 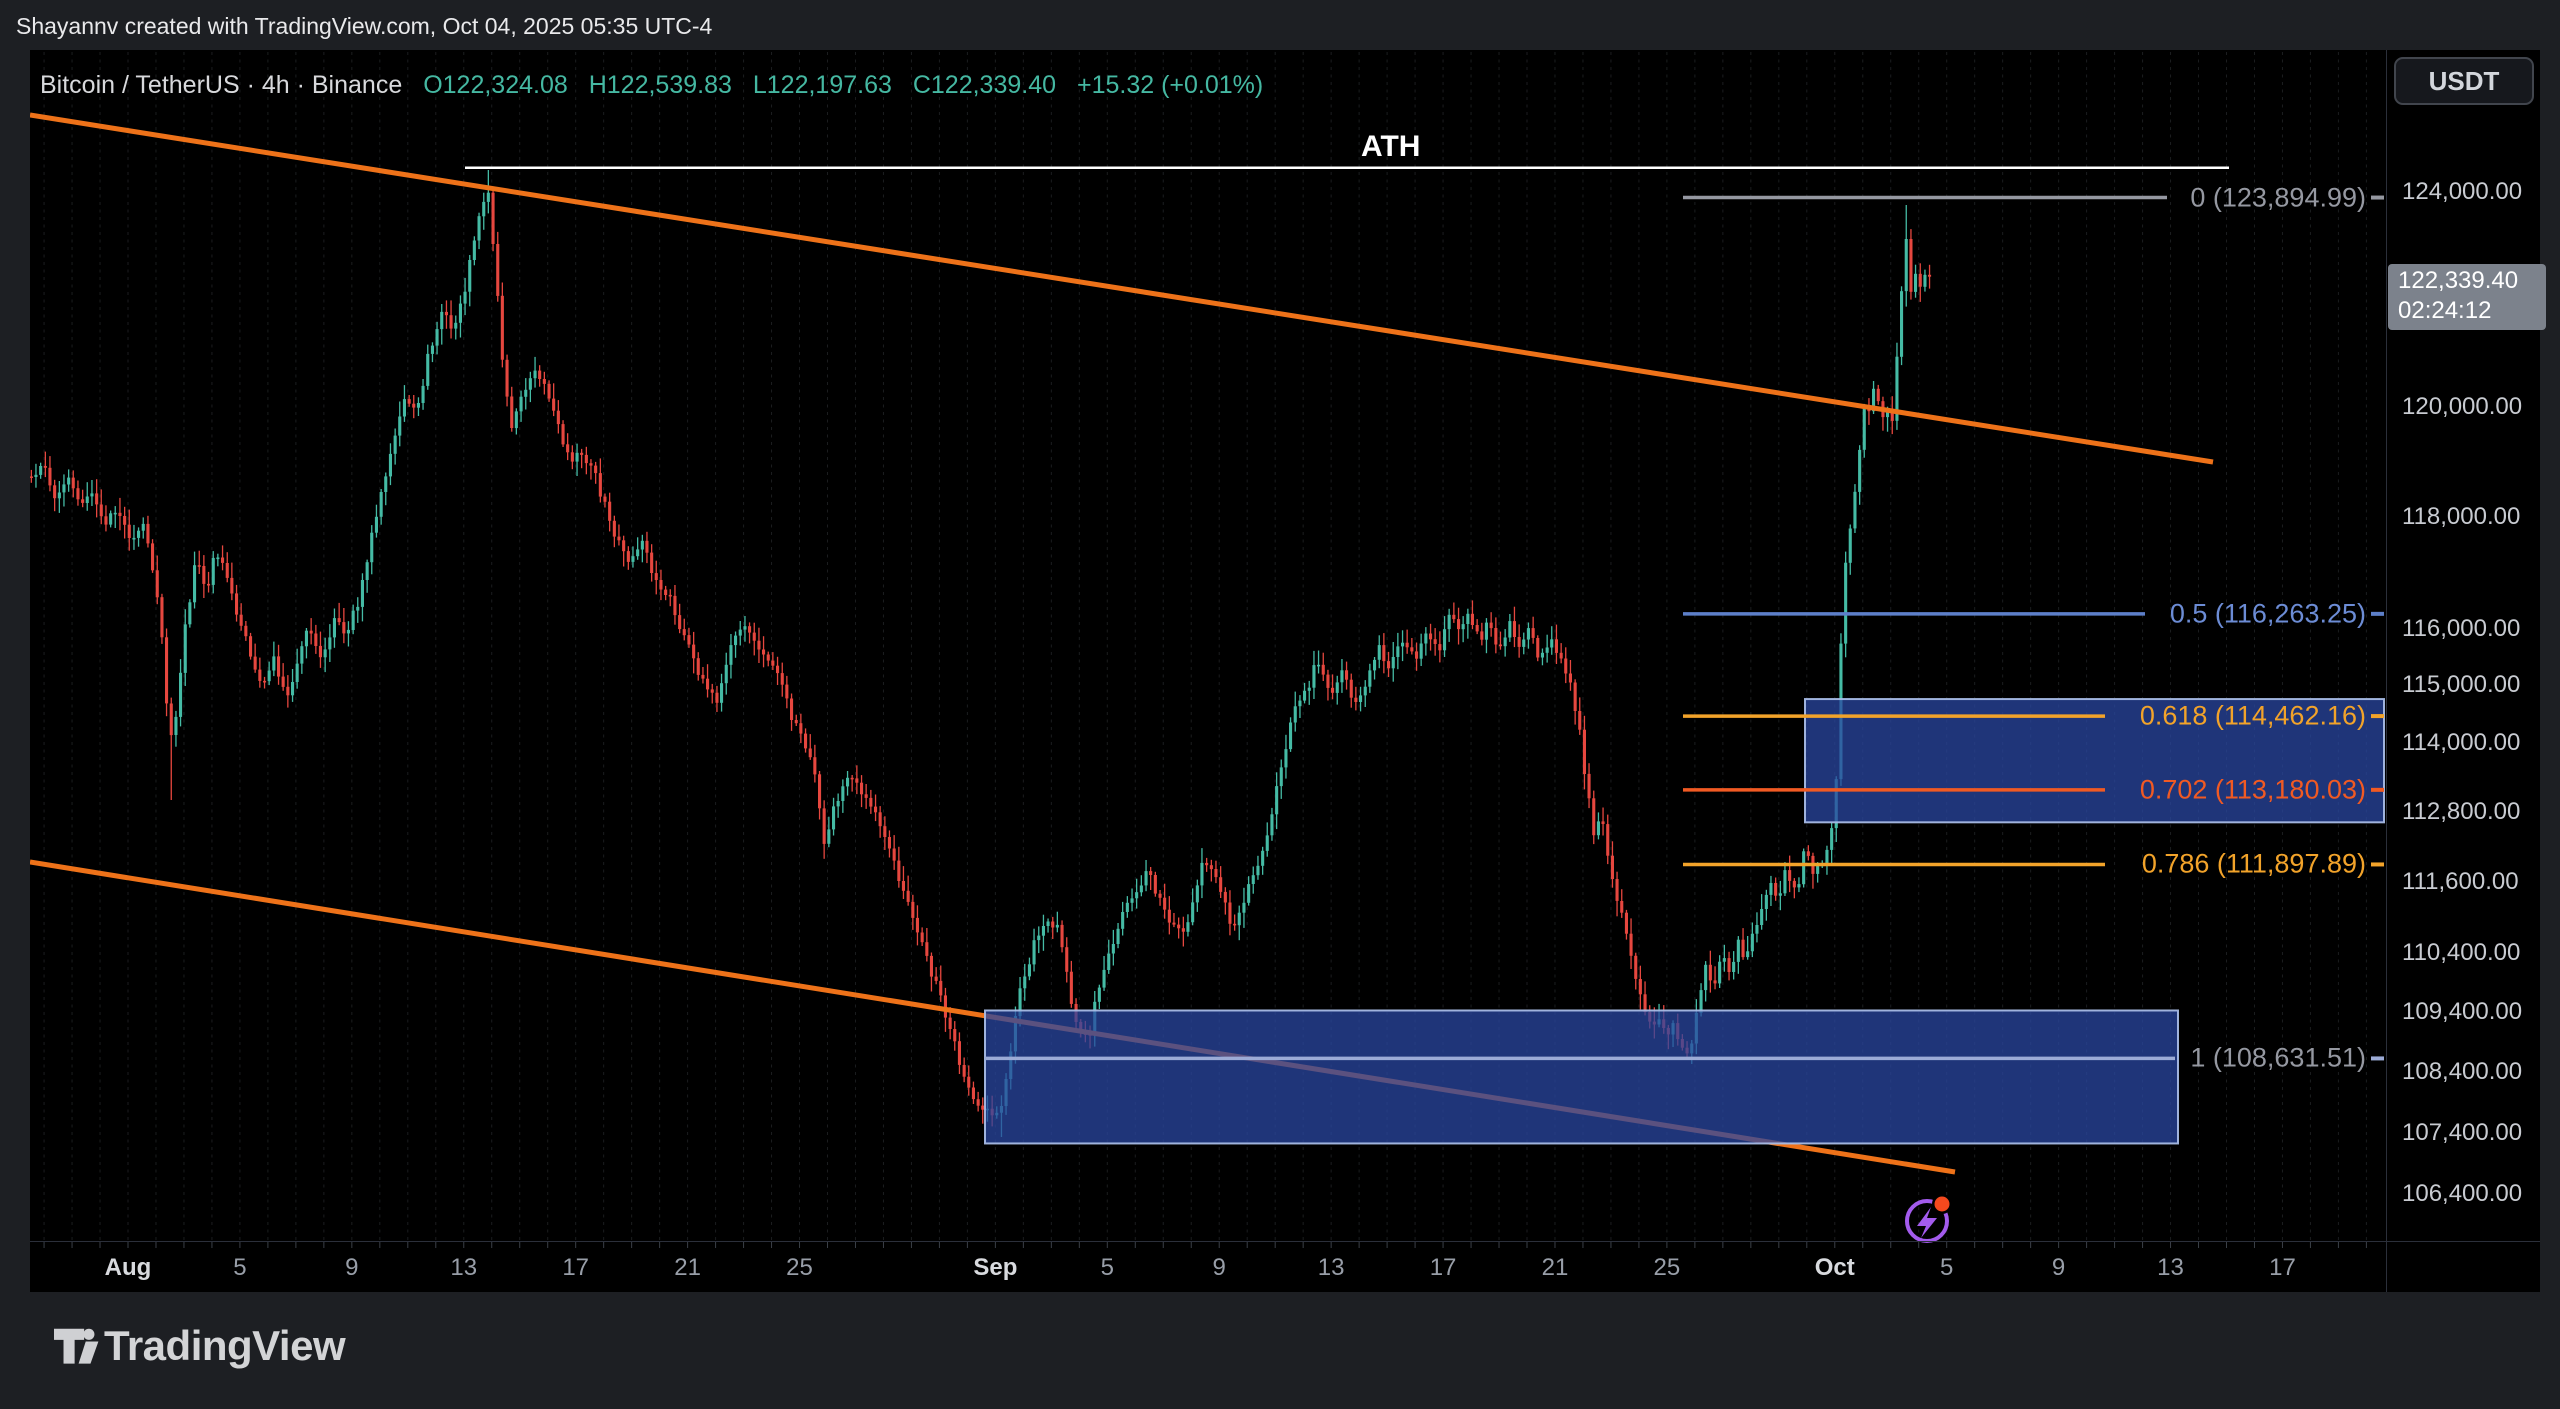 I want to click on fib-label-0.5: 0.5 (116,263.25), so click(x=2267, y=613).